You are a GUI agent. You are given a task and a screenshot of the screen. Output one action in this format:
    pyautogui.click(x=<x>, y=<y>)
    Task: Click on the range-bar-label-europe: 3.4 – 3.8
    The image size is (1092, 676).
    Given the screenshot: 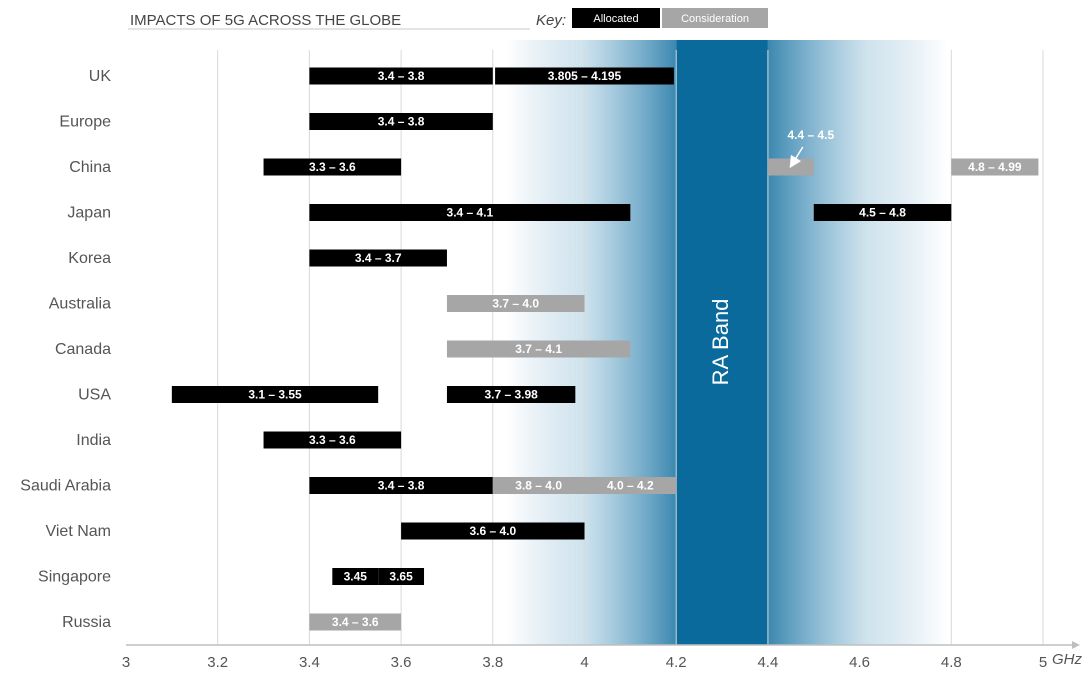 What is the action you would take?
    pyautogui.click(x=401, y=122)
    